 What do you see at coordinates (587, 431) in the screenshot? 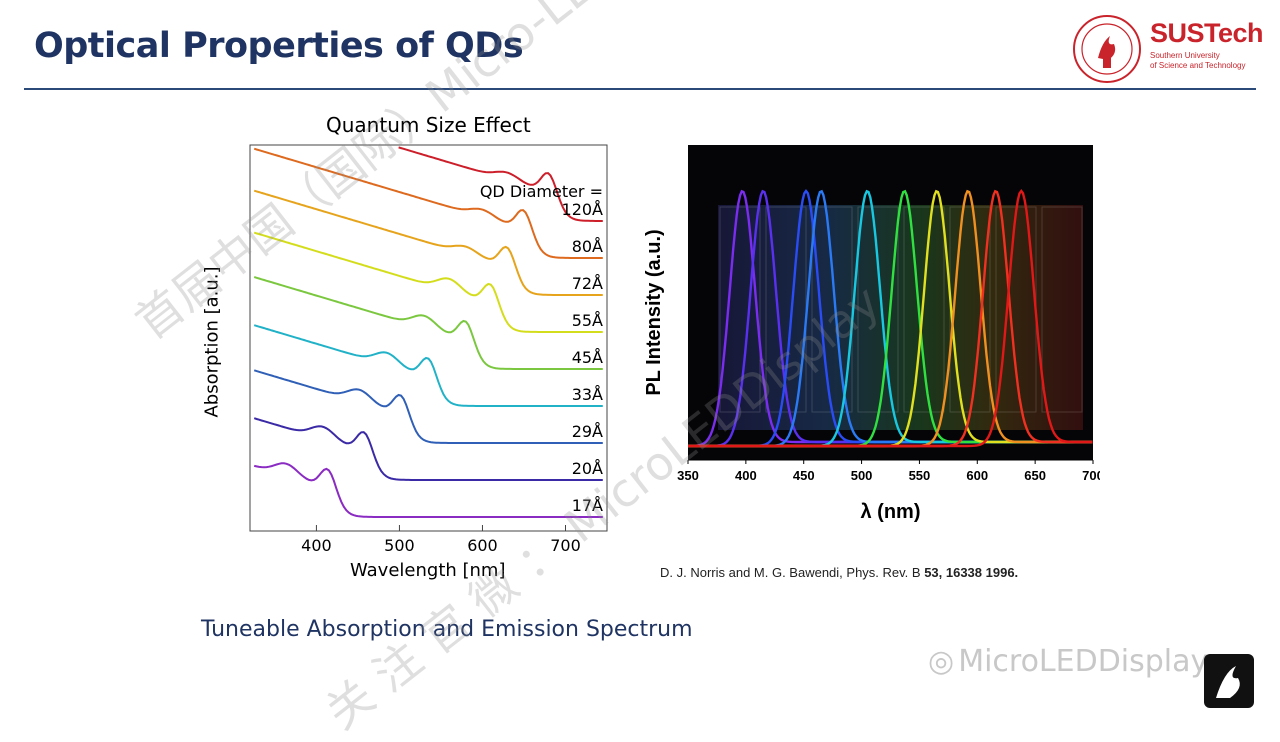
I see `series-label: 29Å` at bounding box center [587, 431].